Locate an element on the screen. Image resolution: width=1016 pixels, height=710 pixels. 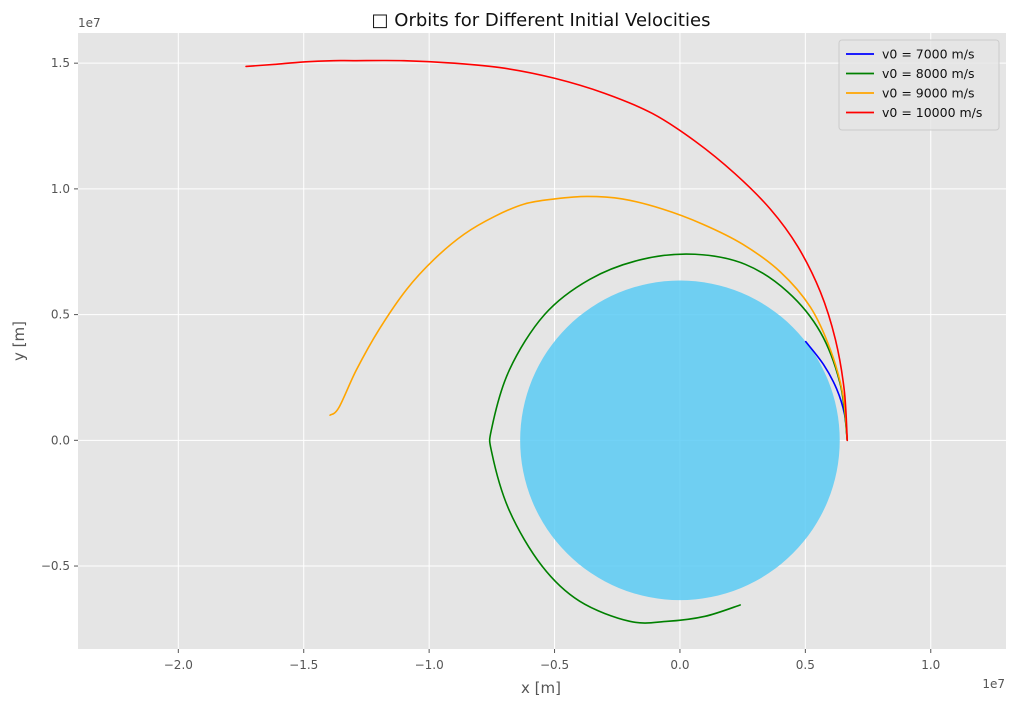
x-tick-label: −1.0 is located at coordinates (429, 665).